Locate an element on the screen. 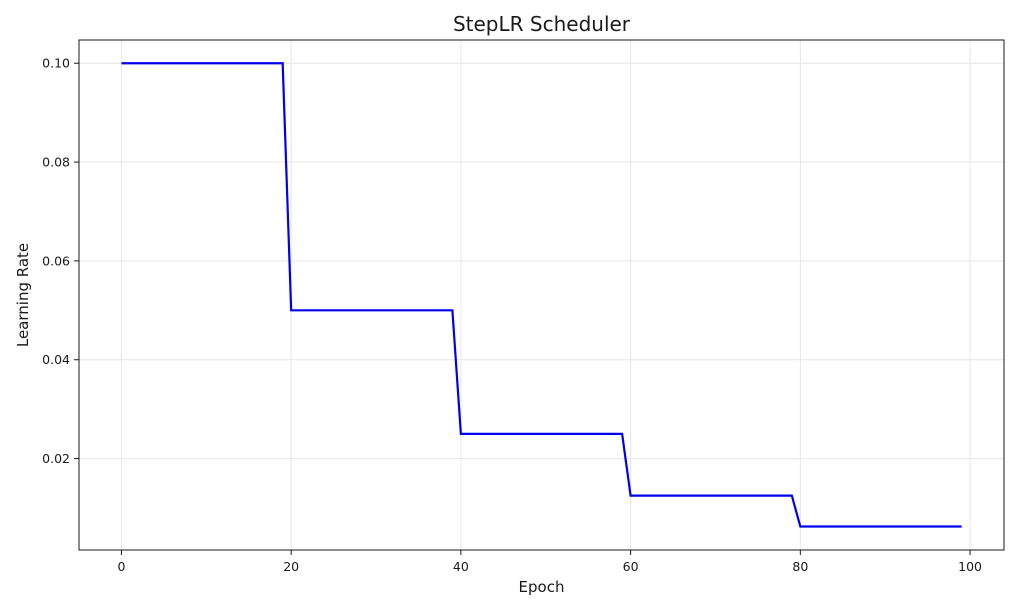 Image resolution: width=1024 pixels, height=609 pixels. x-tick-label: 100 is located at coordinates (970, 566).